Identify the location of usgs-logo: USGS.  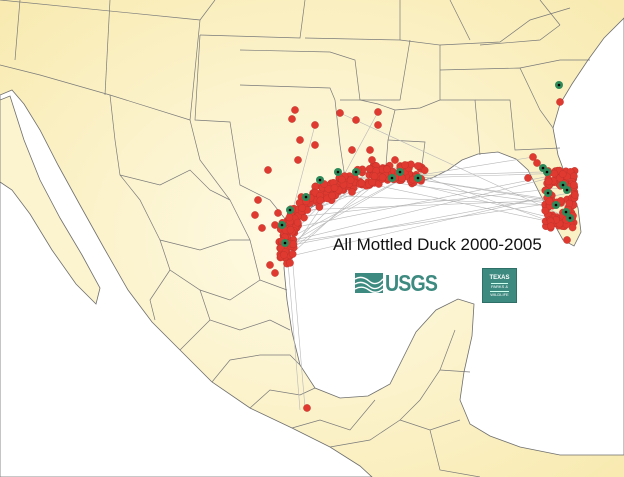
(400, 283).